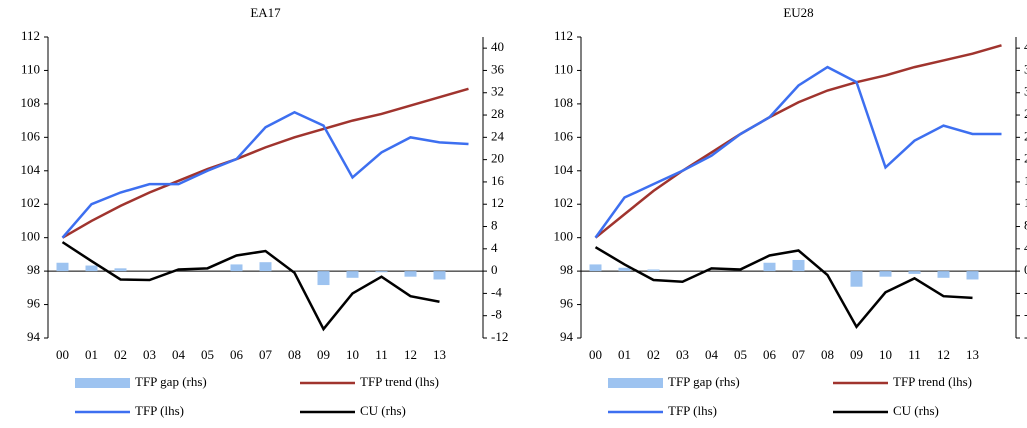  I want to click on x-tick-label: 13, so click(972, 354).